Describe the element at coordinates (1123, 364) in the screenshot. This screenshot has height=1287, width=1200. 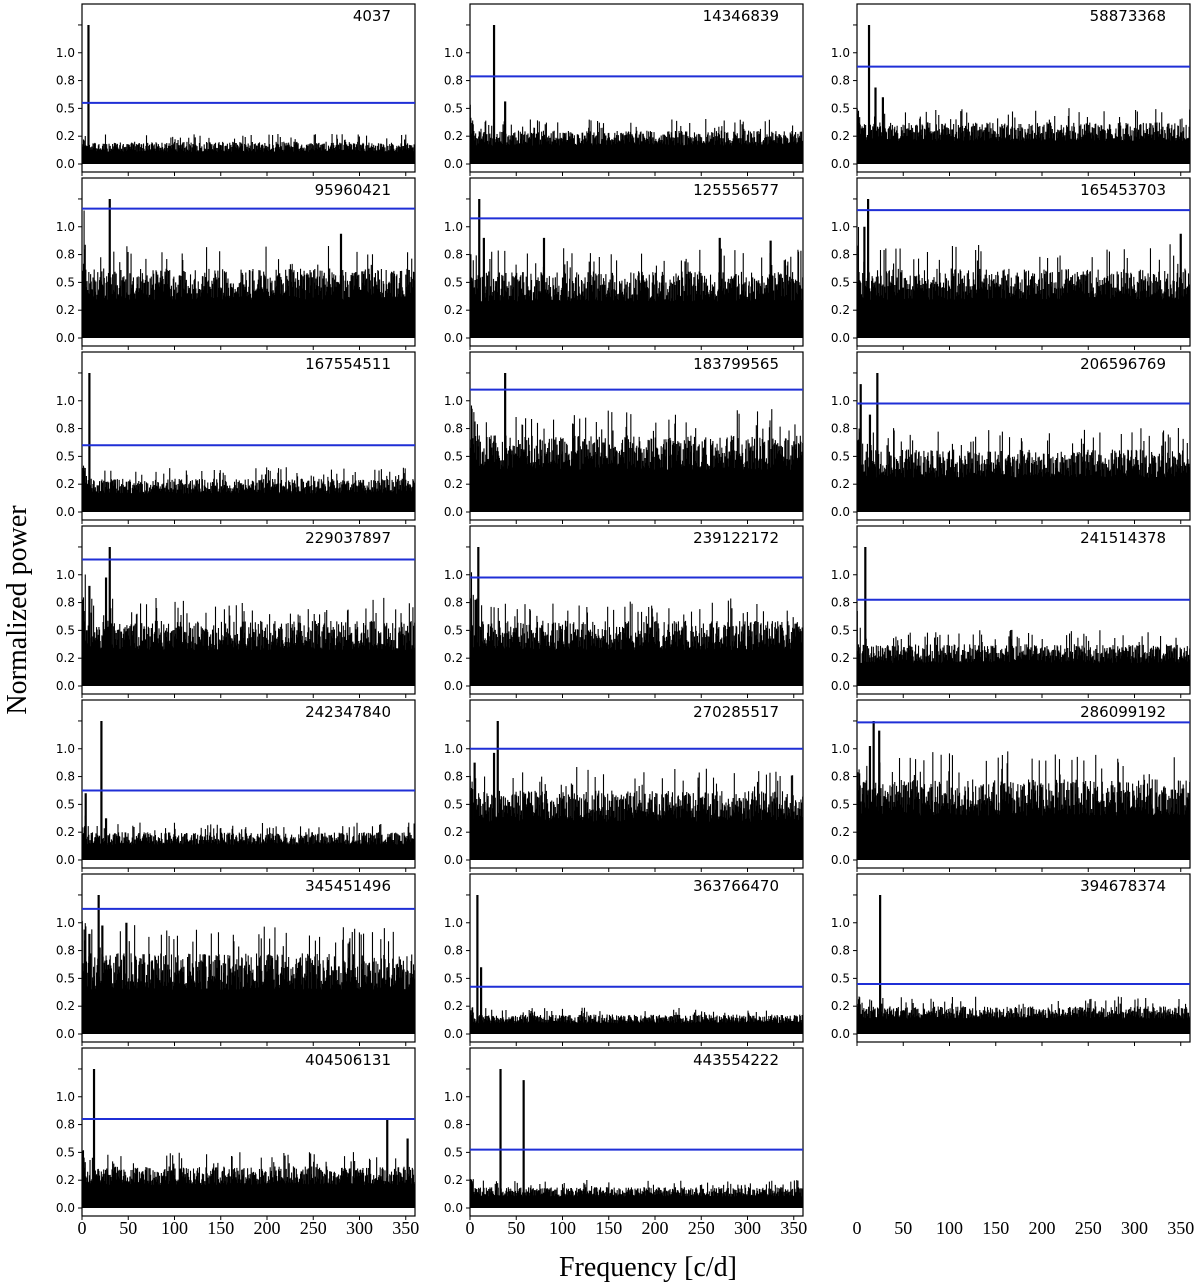
I see `panel-title: 206596769` at that location.